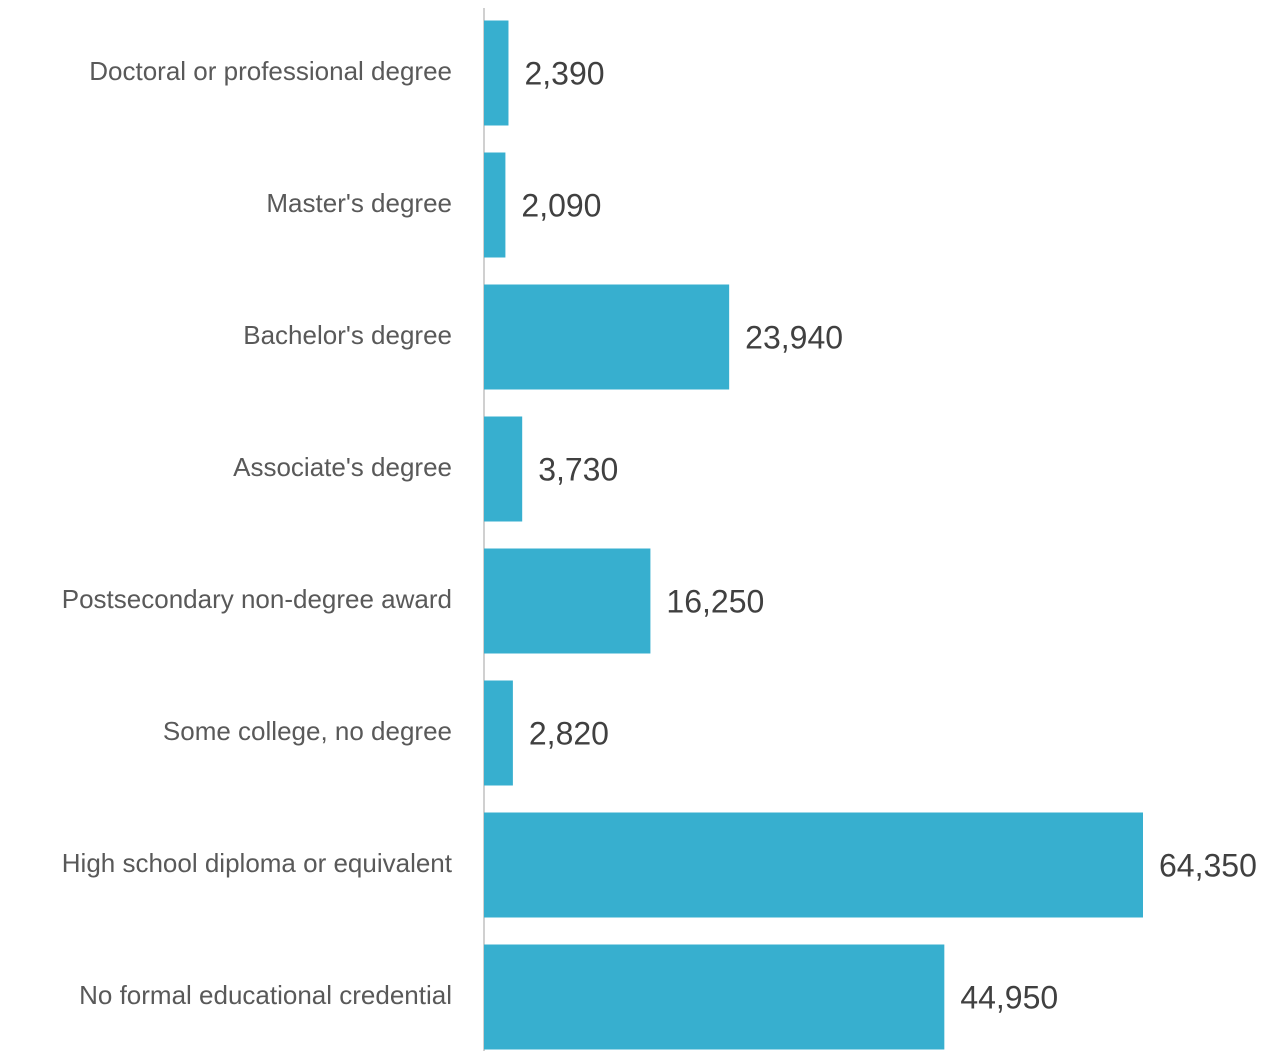 The height and width of the screenshot is (1051, 1265). I want to click on category-label: Some college, no degree, so click(307, 731).